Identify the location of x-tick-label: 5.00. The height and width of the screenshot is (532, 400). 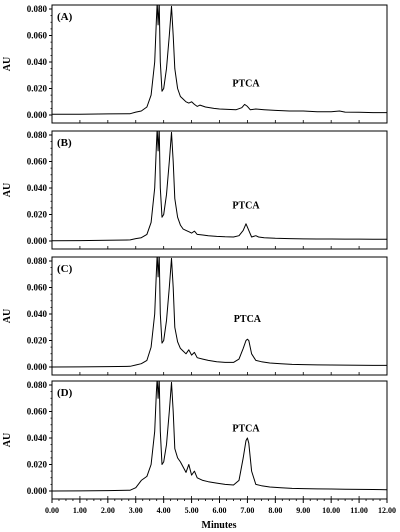
(192, 510).